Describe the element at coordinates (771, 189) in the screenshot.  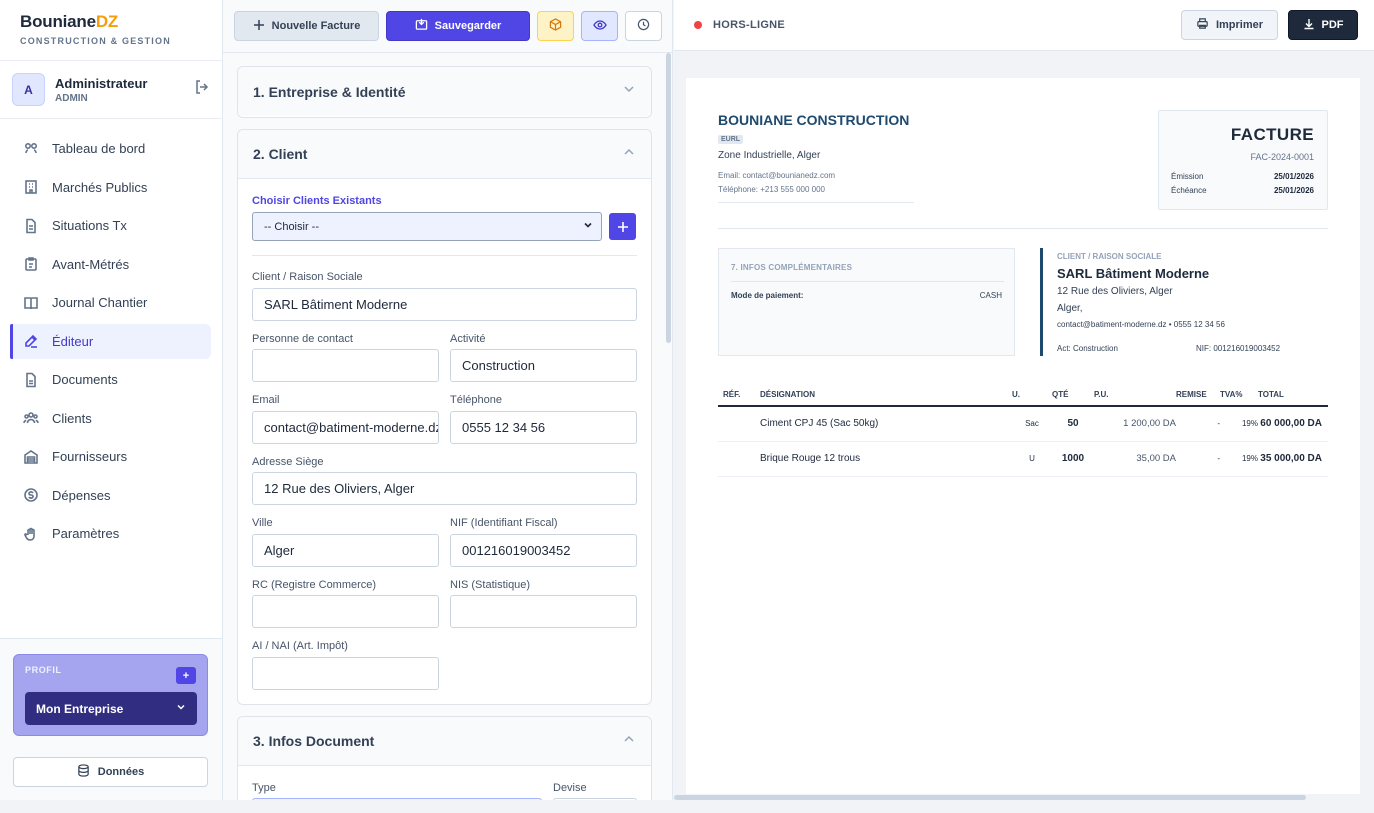
I see `company-phone: Téléphone: +213 555 000 000` at that location.